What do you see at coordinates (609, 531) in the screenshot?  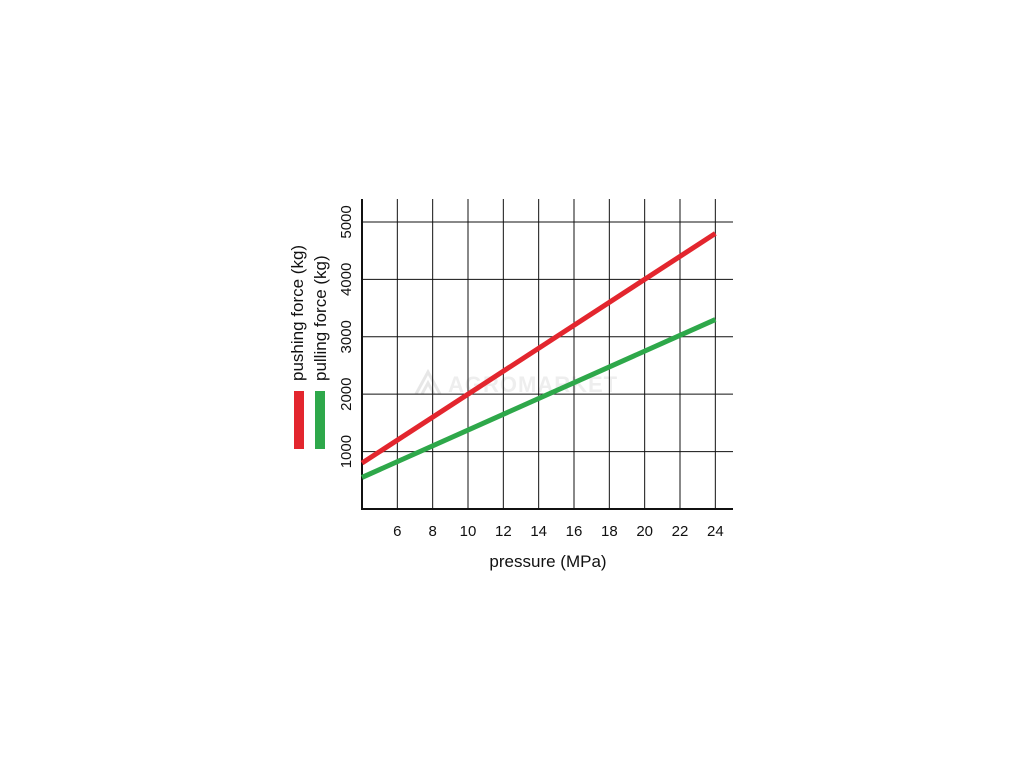 I see `x-tick-label-18: 18` at bounding box center [609, 531].